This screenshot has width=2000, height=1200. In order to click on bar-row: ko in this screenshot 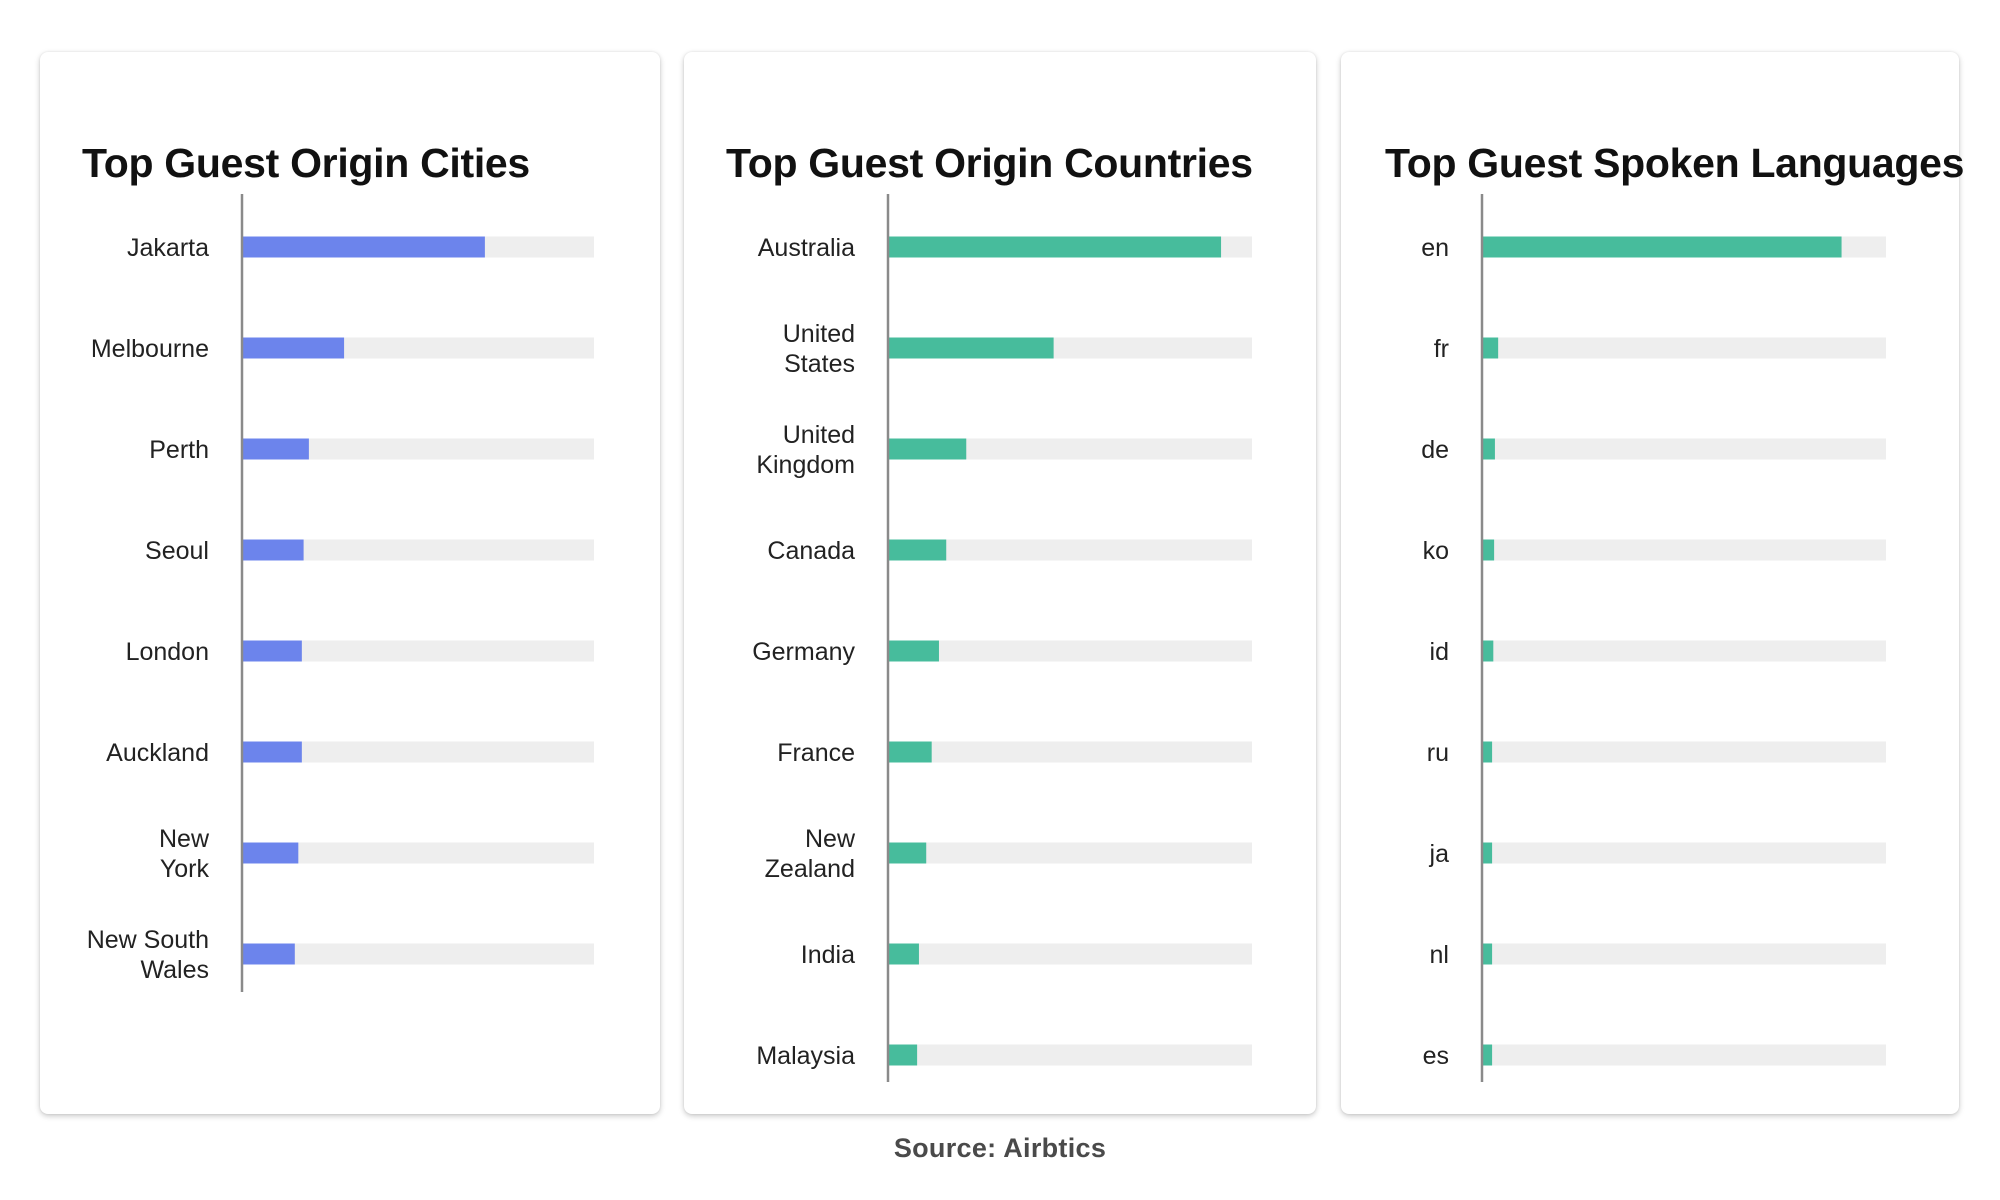, I will do `click(1654, 551)`.